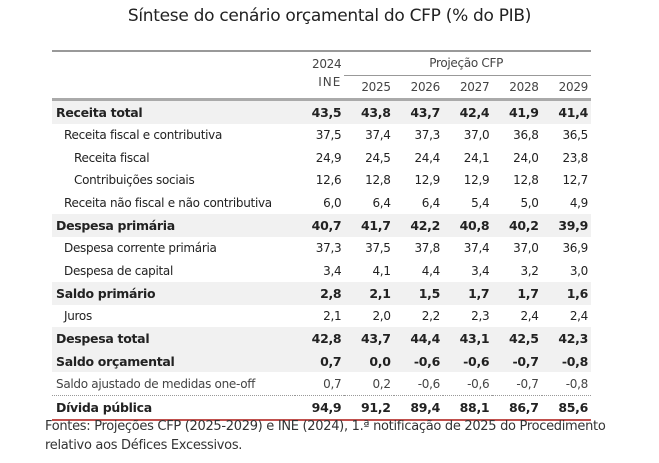  What do you see at coordinates (480, 202) in the screenshot?
I see `row-value: 5,4` at bounding box center [480, 202].